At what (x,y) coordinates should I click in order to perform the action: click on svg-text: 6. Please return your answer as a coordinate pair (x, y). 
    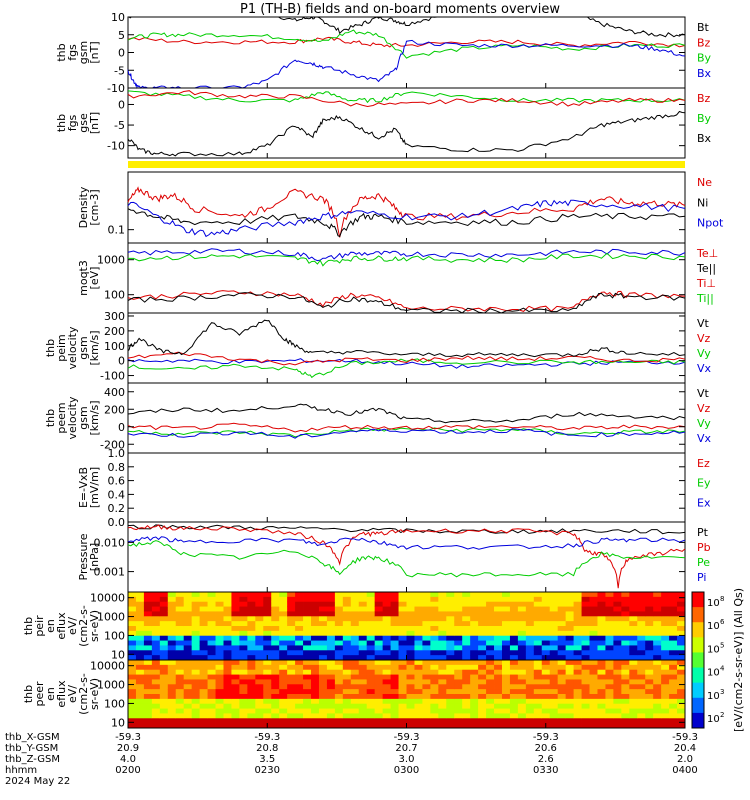
    Looking at the image, I should click on (722, 622).